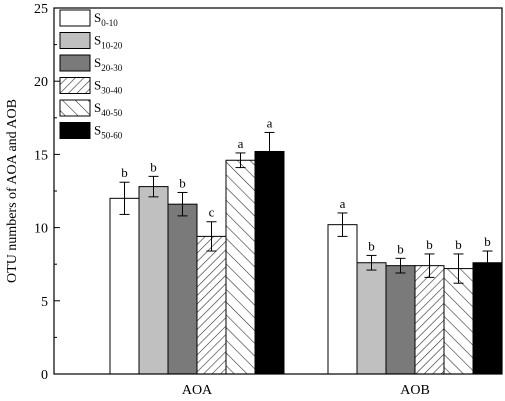  Describe the element at coordinates (41, 155) in the screenshot. I see `y-tick-label: 15` at that location.